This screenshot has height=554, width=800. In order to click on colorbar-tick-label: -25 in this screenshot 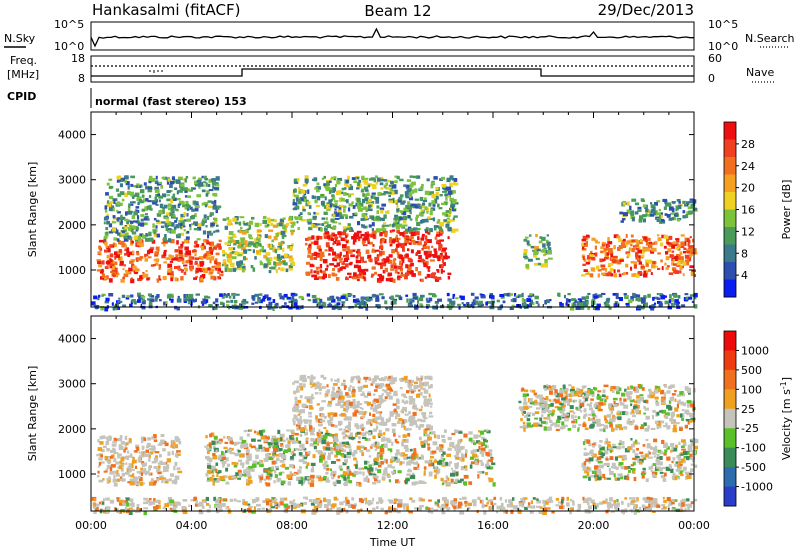, I will do `click(750, 428)`.